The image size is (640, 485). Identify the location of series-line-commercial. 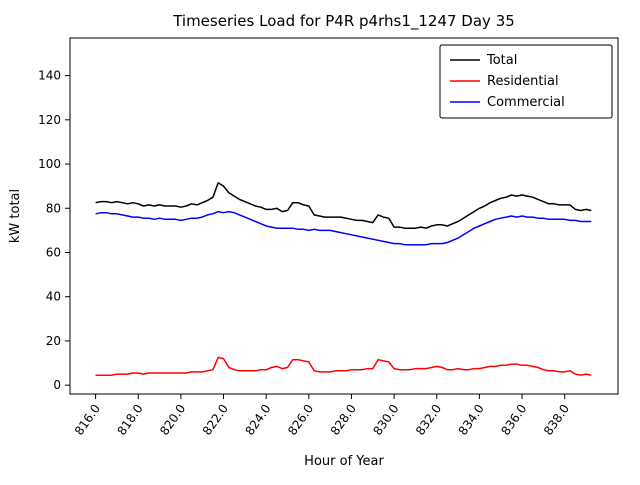
(343, 228).